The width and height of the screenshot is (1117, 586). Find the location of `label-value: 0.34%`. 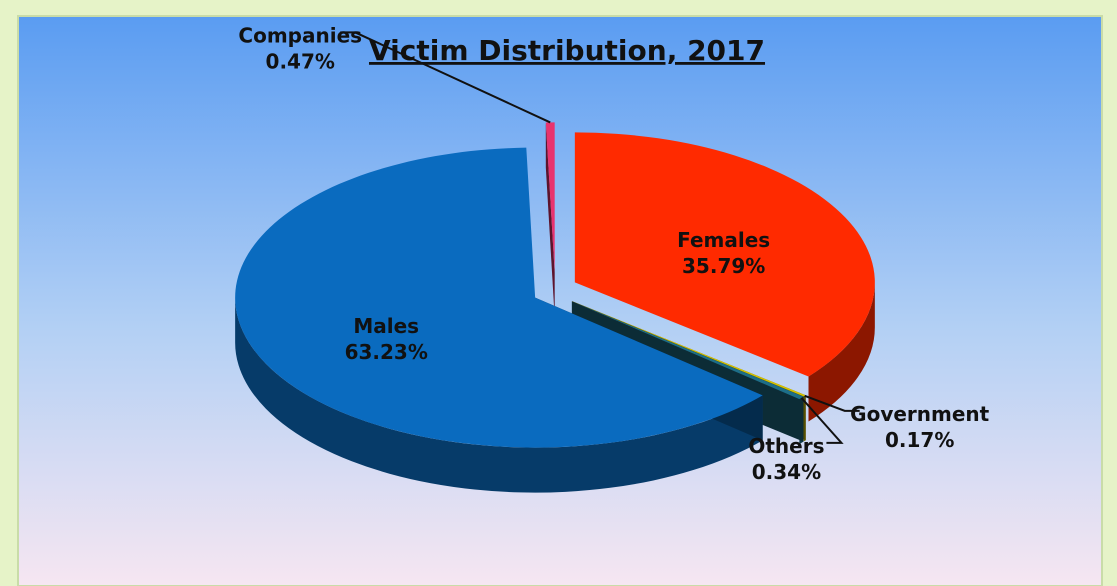

label-value: 0.34% is located at coordinates (786, 472).